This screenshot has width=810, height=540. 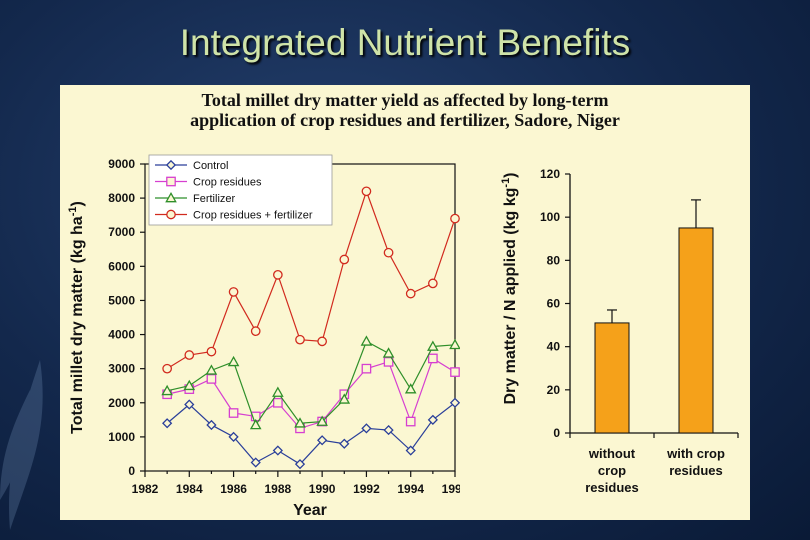 I want to click on bar-category-label-0: crop, so click(x=612, y=470).